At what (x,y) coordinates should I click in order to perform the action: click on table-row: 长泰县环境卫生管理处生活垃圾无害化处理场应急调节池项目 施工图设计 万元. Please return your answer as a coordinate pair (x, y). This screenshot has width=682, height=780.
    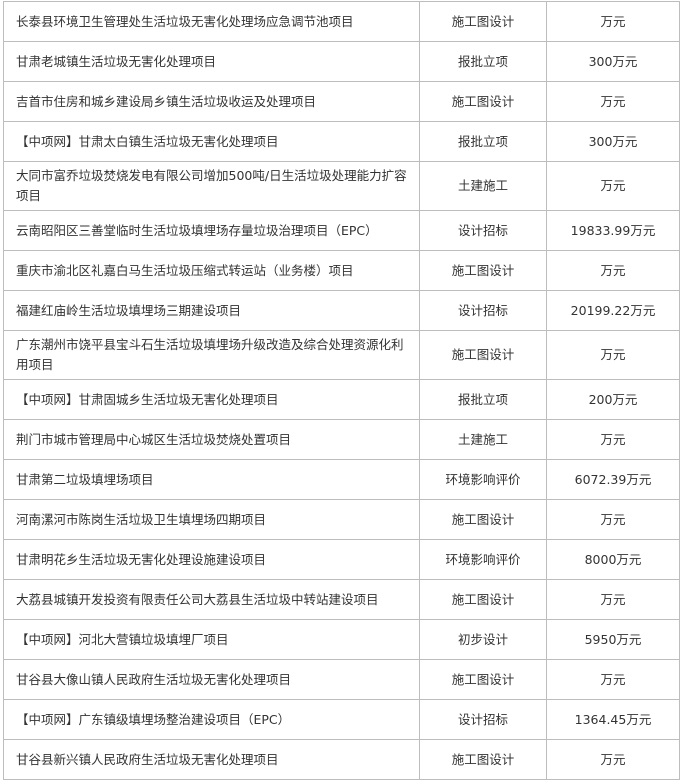
    Looking at the image, I should click on (341, 21).